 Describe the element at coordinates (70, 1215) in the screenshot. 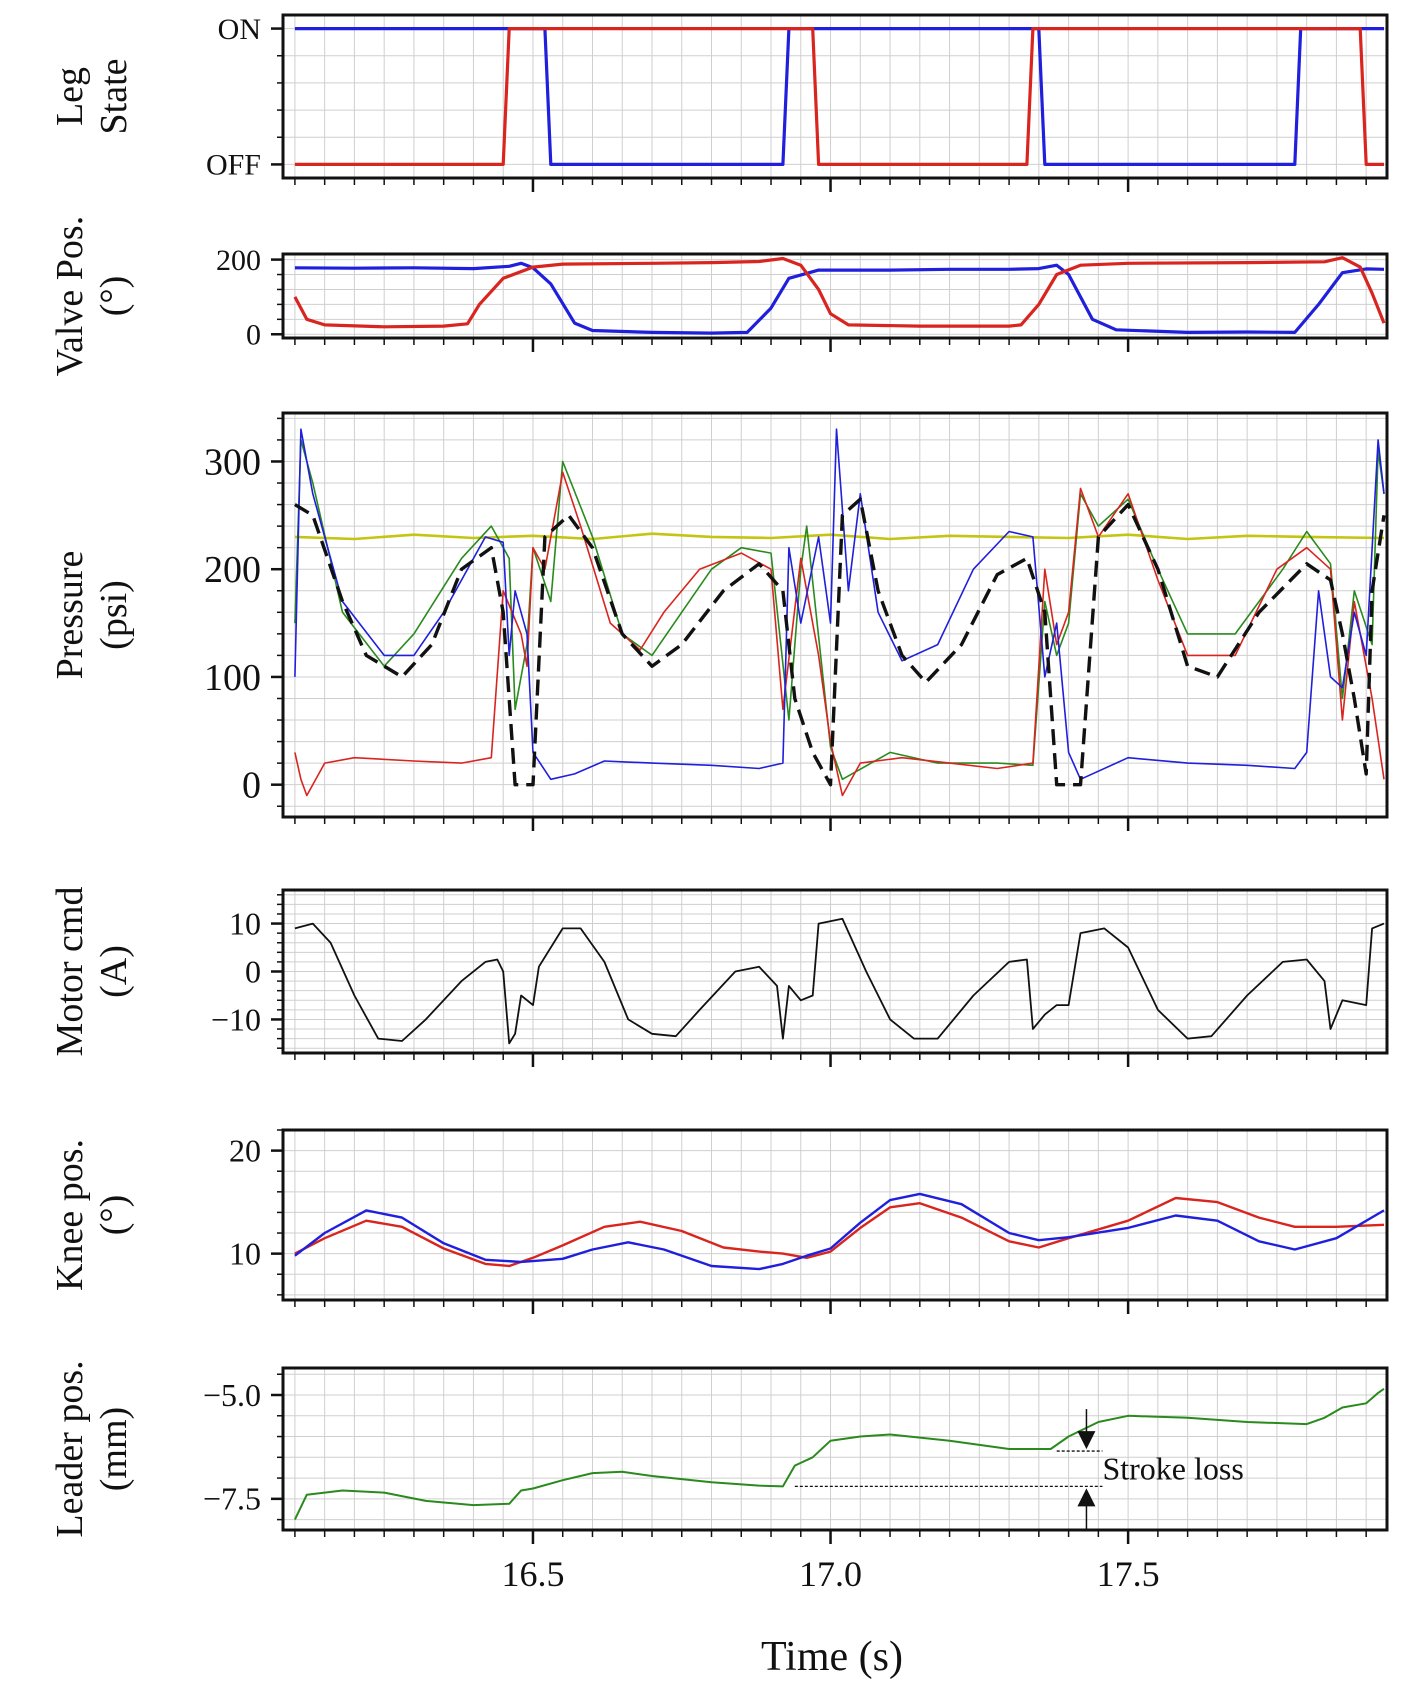

I see `y-axis-title-line1: Knee pos.` at that location.